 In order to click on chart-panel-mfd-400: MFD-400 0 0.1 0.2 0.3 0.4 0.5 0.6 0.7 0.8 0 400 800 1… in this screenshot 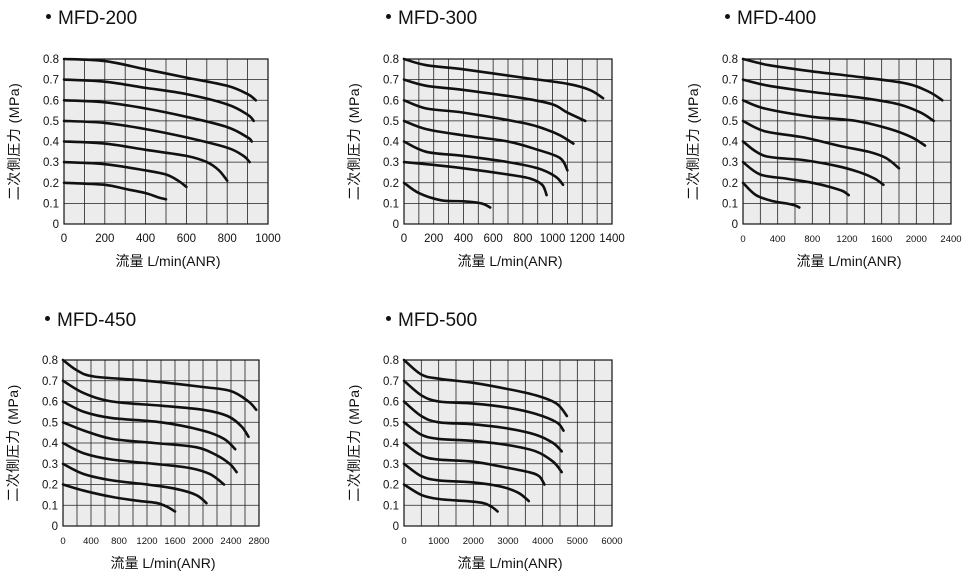, I will do `click(823, 140)`.